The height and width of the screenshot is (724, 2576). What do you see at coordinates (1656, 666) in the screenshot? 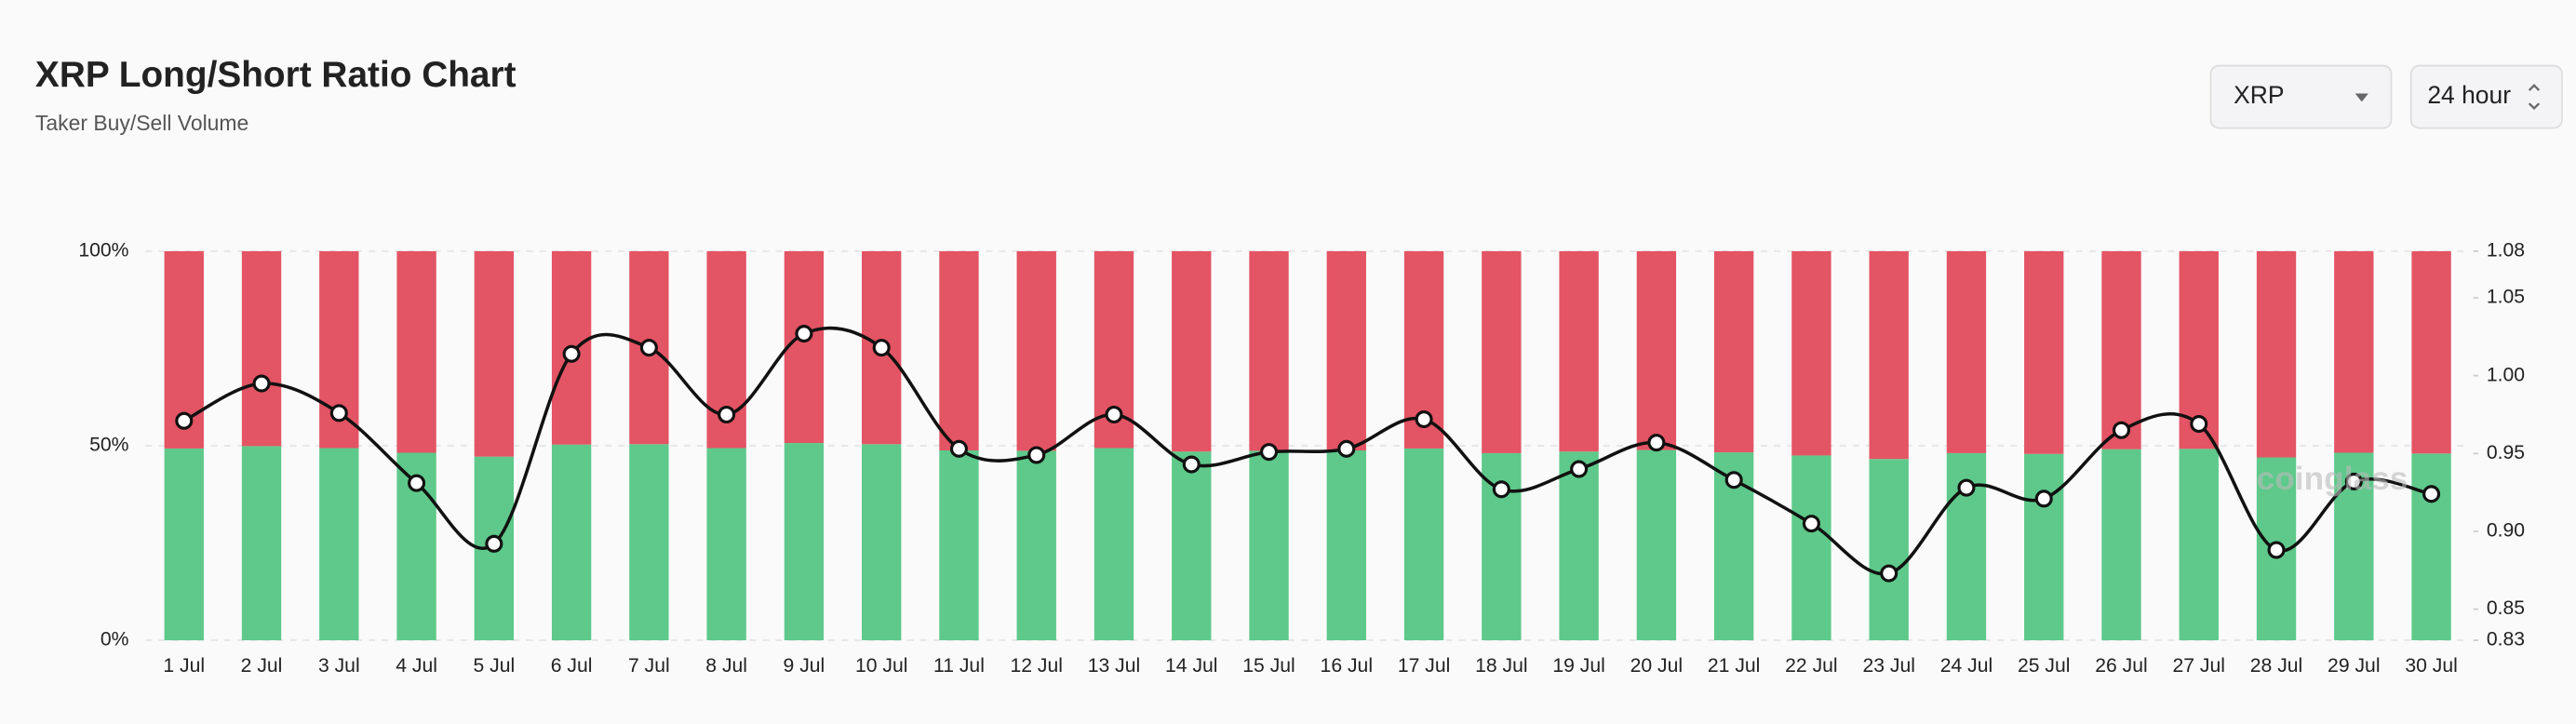
I see `x-tick-label: 20 Jul` at bounding box center [1656, 666].